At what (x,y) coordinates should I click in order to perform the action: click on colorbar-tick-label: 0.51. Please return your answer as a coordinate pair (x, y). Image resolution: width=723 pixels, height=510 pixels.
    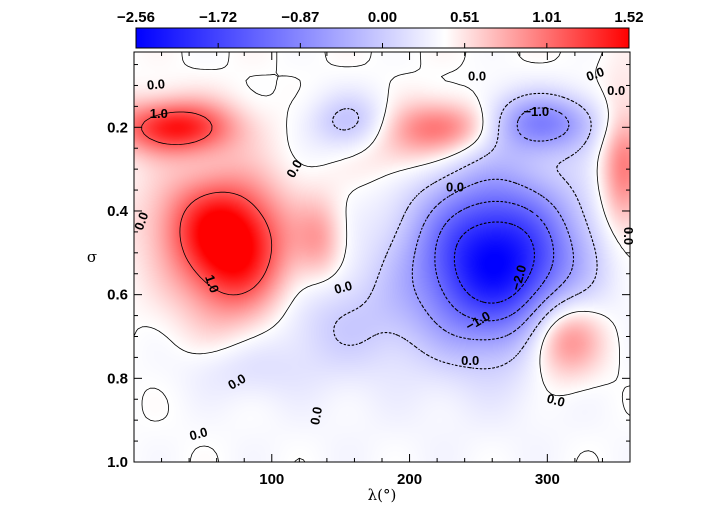
    Looking at the image, I should click on (464, 17).